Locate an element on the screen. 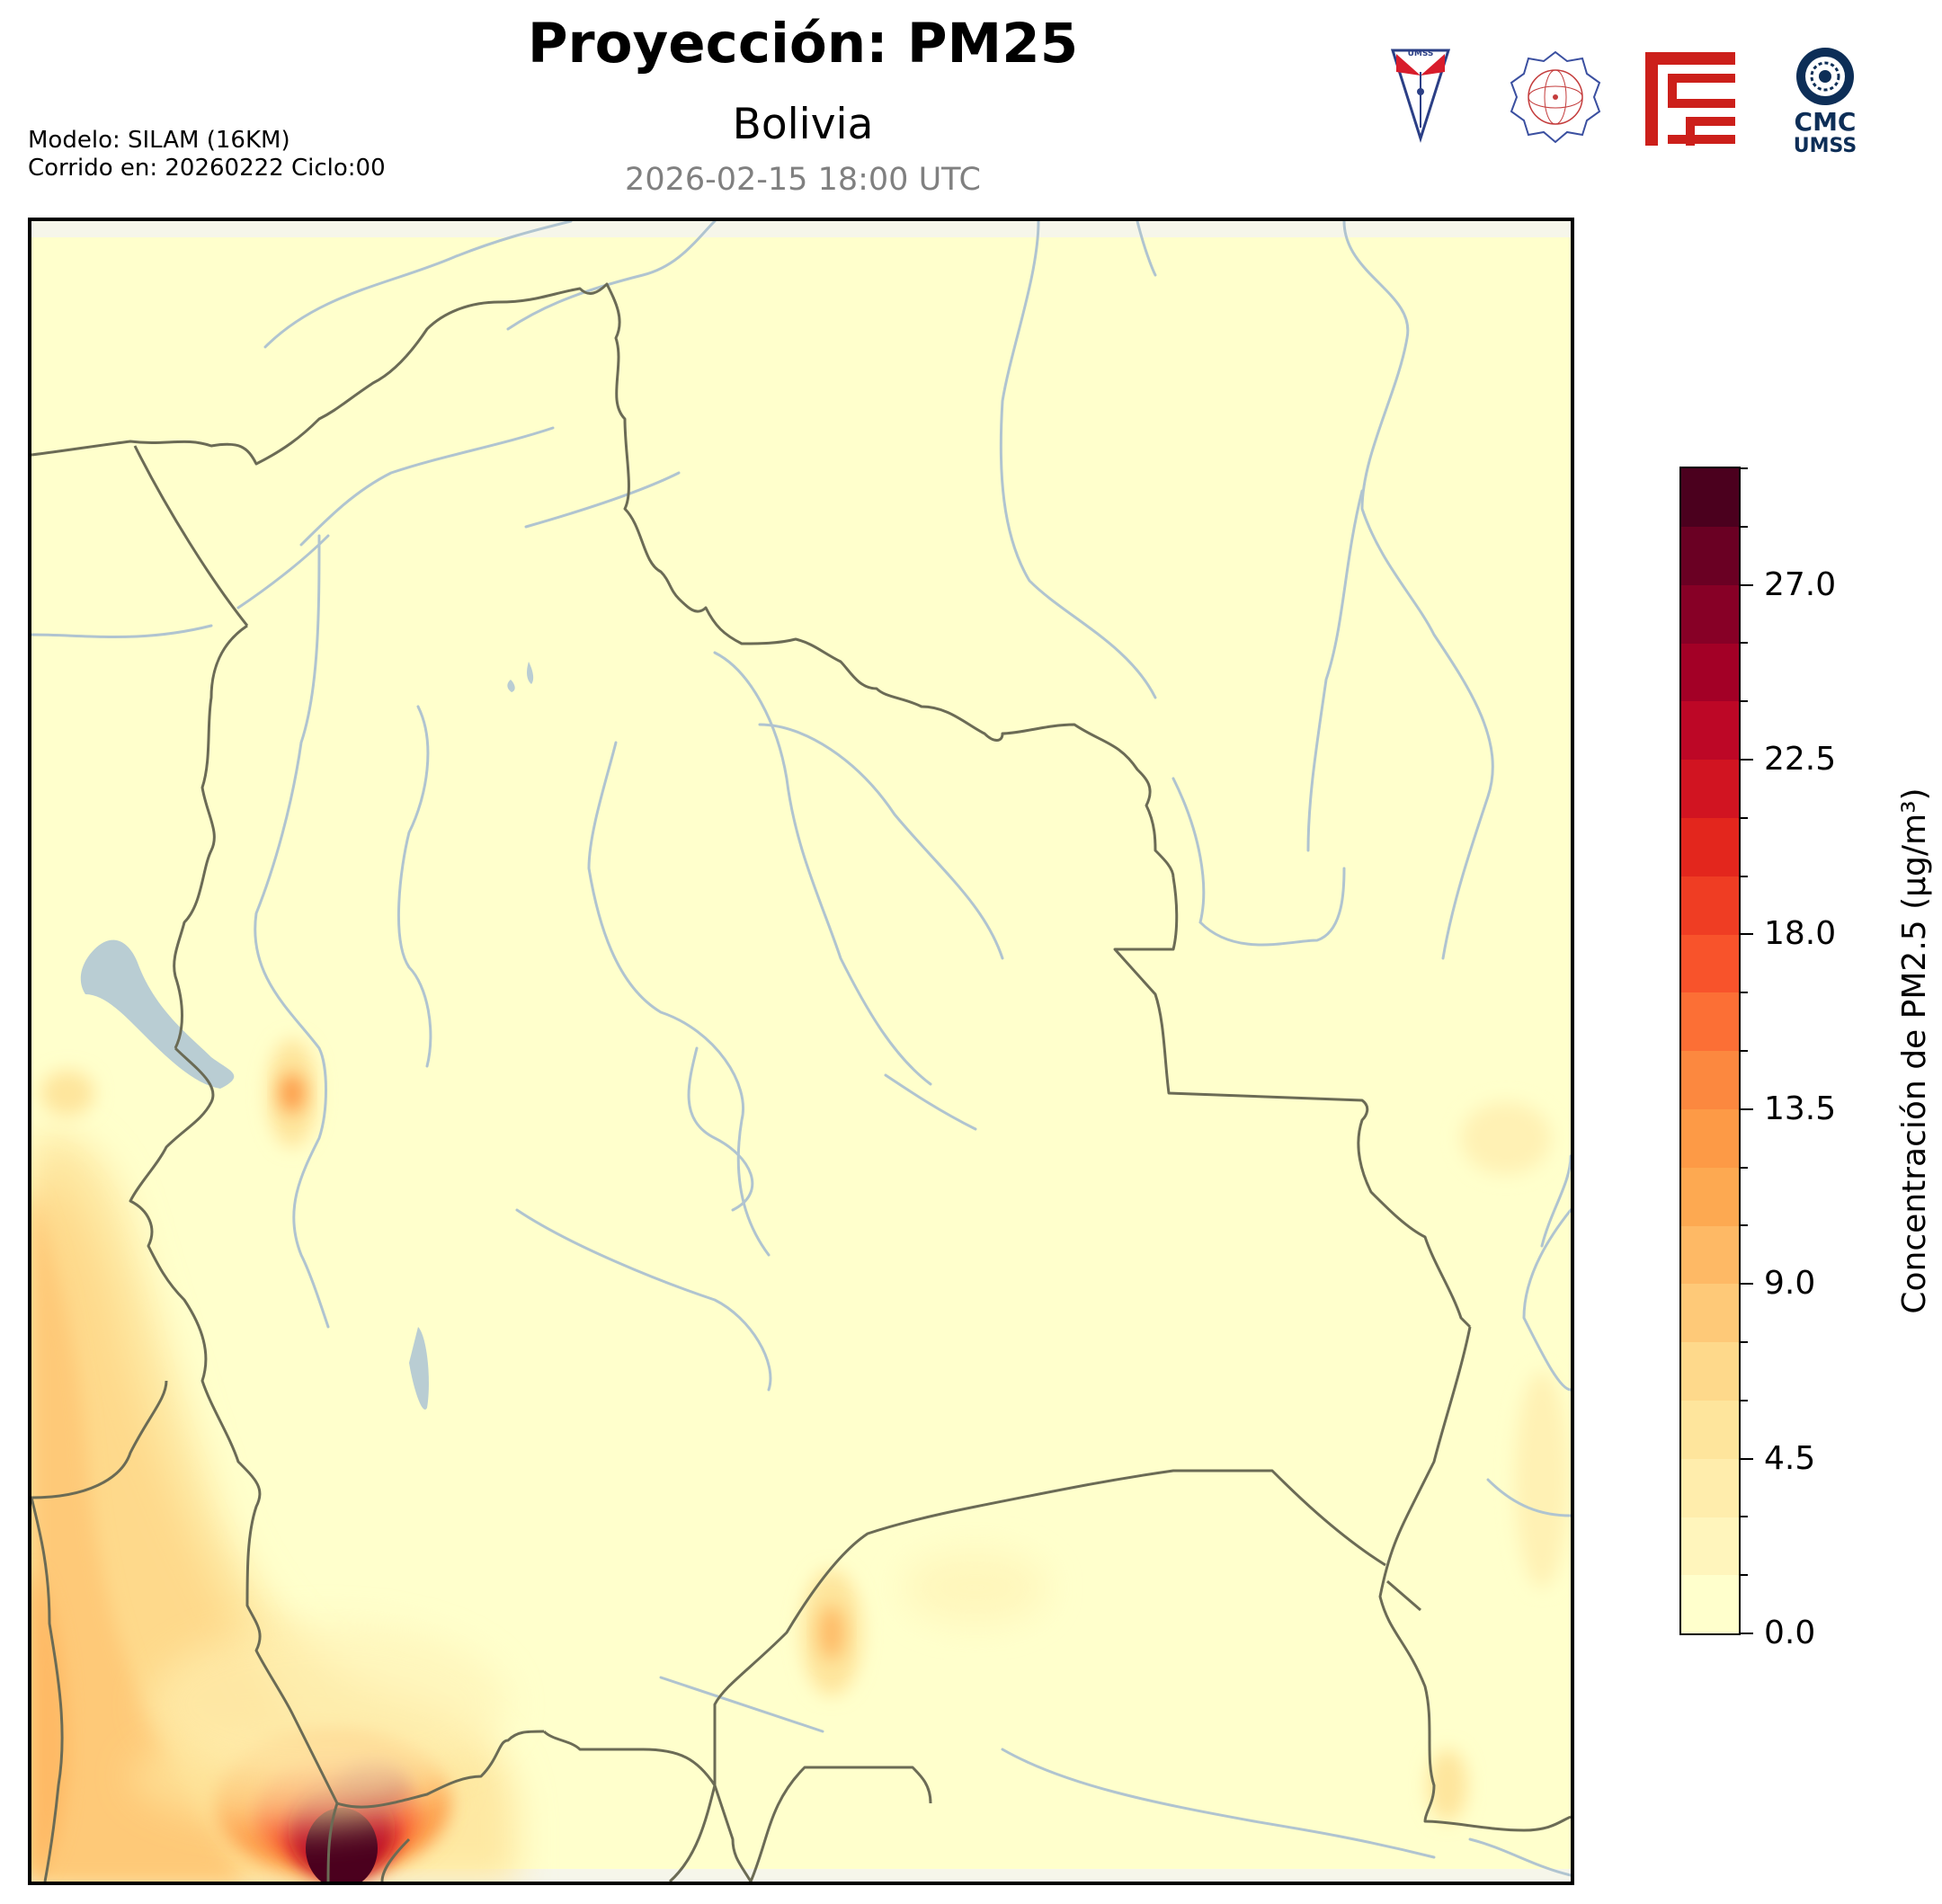  colorbar-tick-label: 0.0 is located at coordinates (1790, 1633).